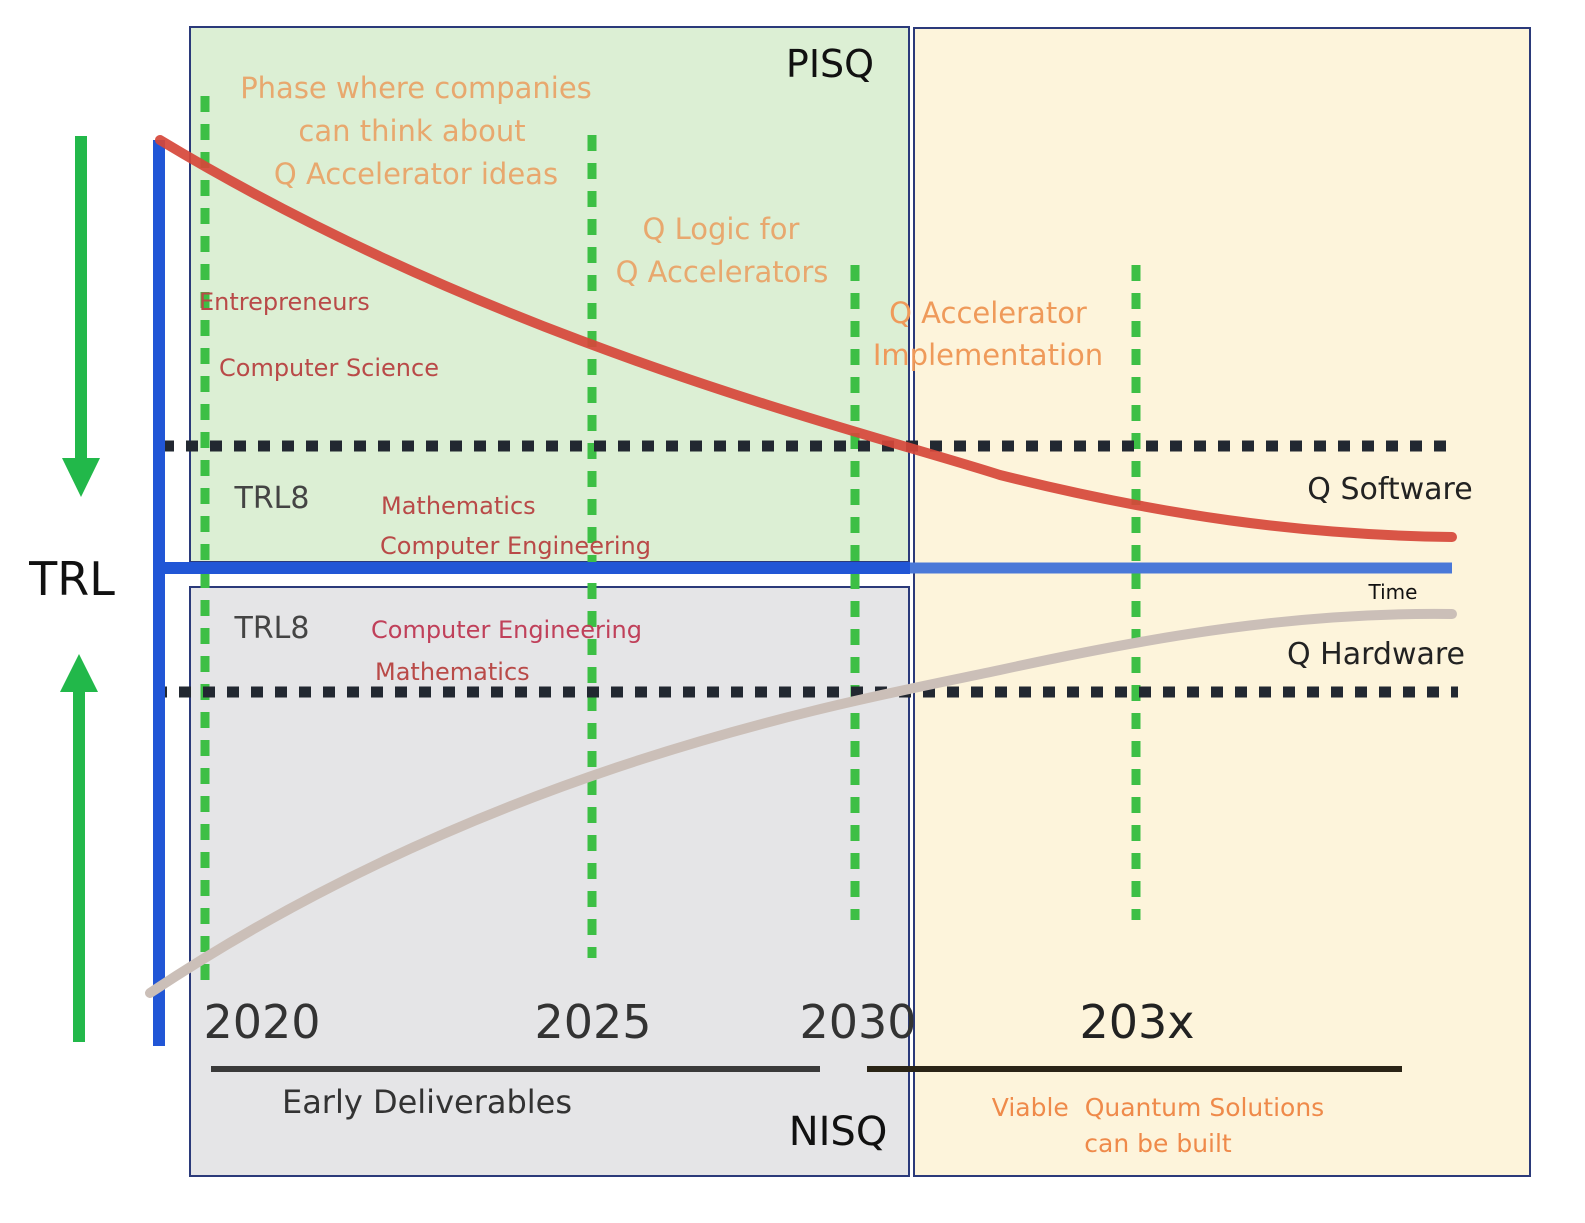 The height and width of the screenshot is (1223, 1585). I want to click on q-software-label: Q Software, so click(1389, 489).